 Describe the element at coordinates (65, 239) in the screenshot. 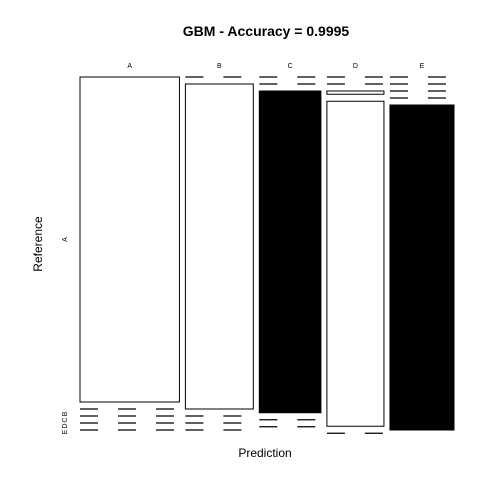

I see `y-tick-label: A` at that location.